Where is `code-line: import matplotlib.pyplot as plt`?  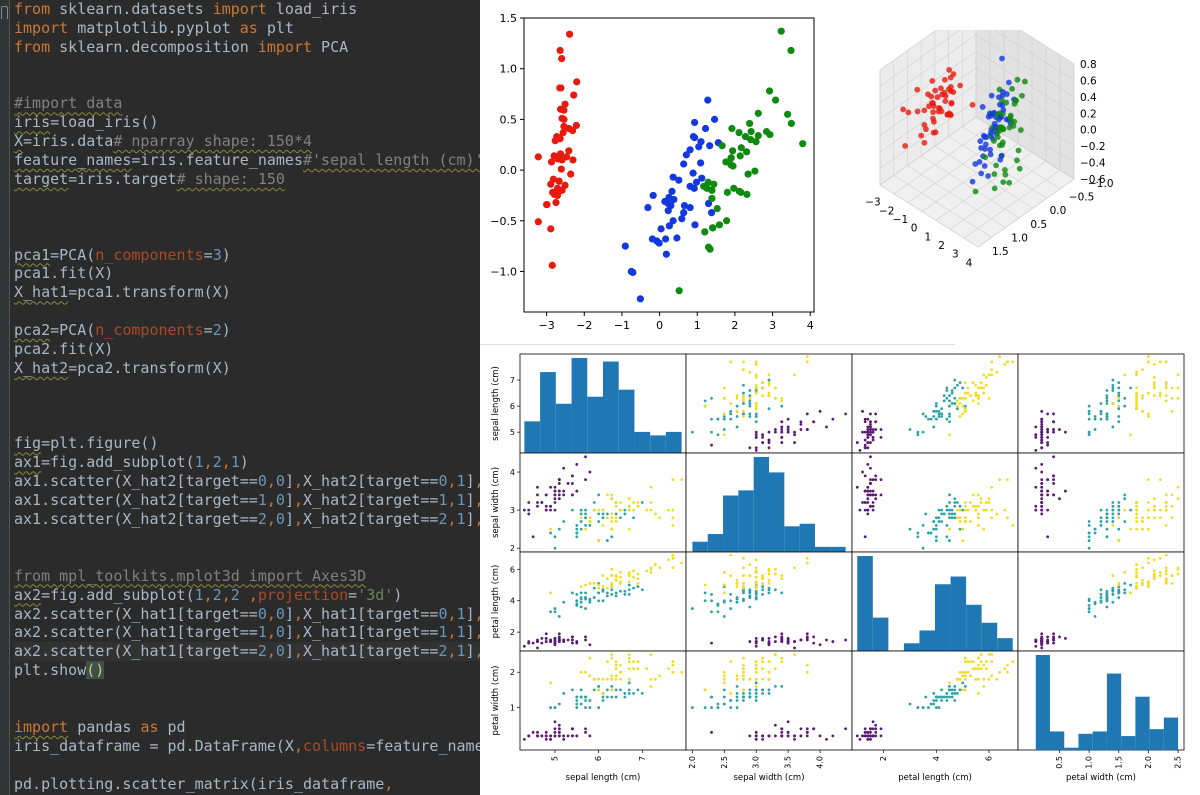 code-line: import matplotlib.pyplot as plt is located at coordinates (247, 28).